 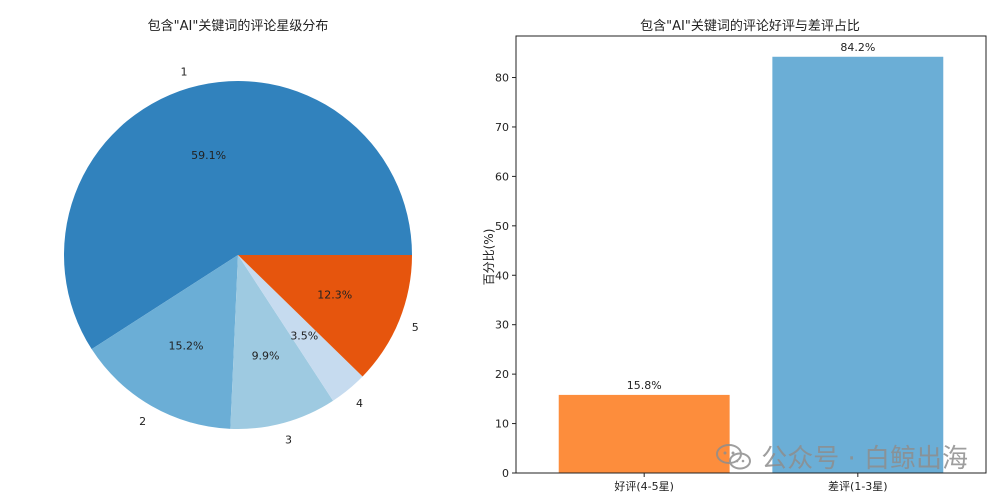 I want to click on bar-positive, so click(x=644, y=433).